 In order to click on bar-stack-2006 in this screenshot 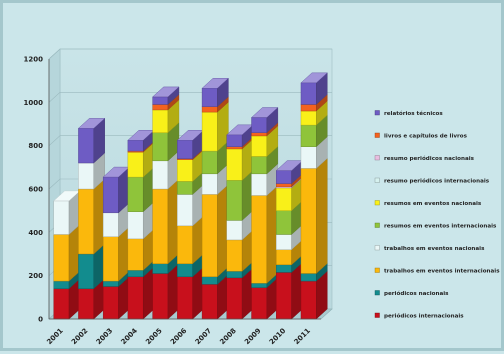, I will do `click(190, 224)`.